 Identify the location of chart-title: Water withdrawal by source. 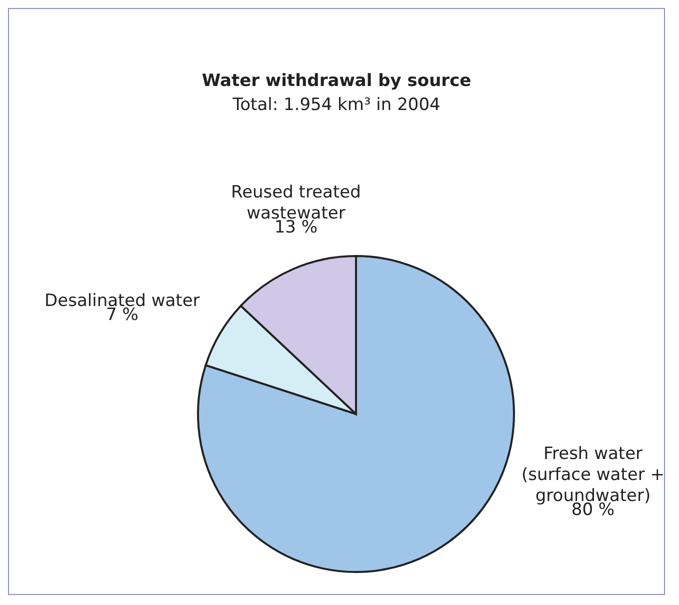
(336, 81).